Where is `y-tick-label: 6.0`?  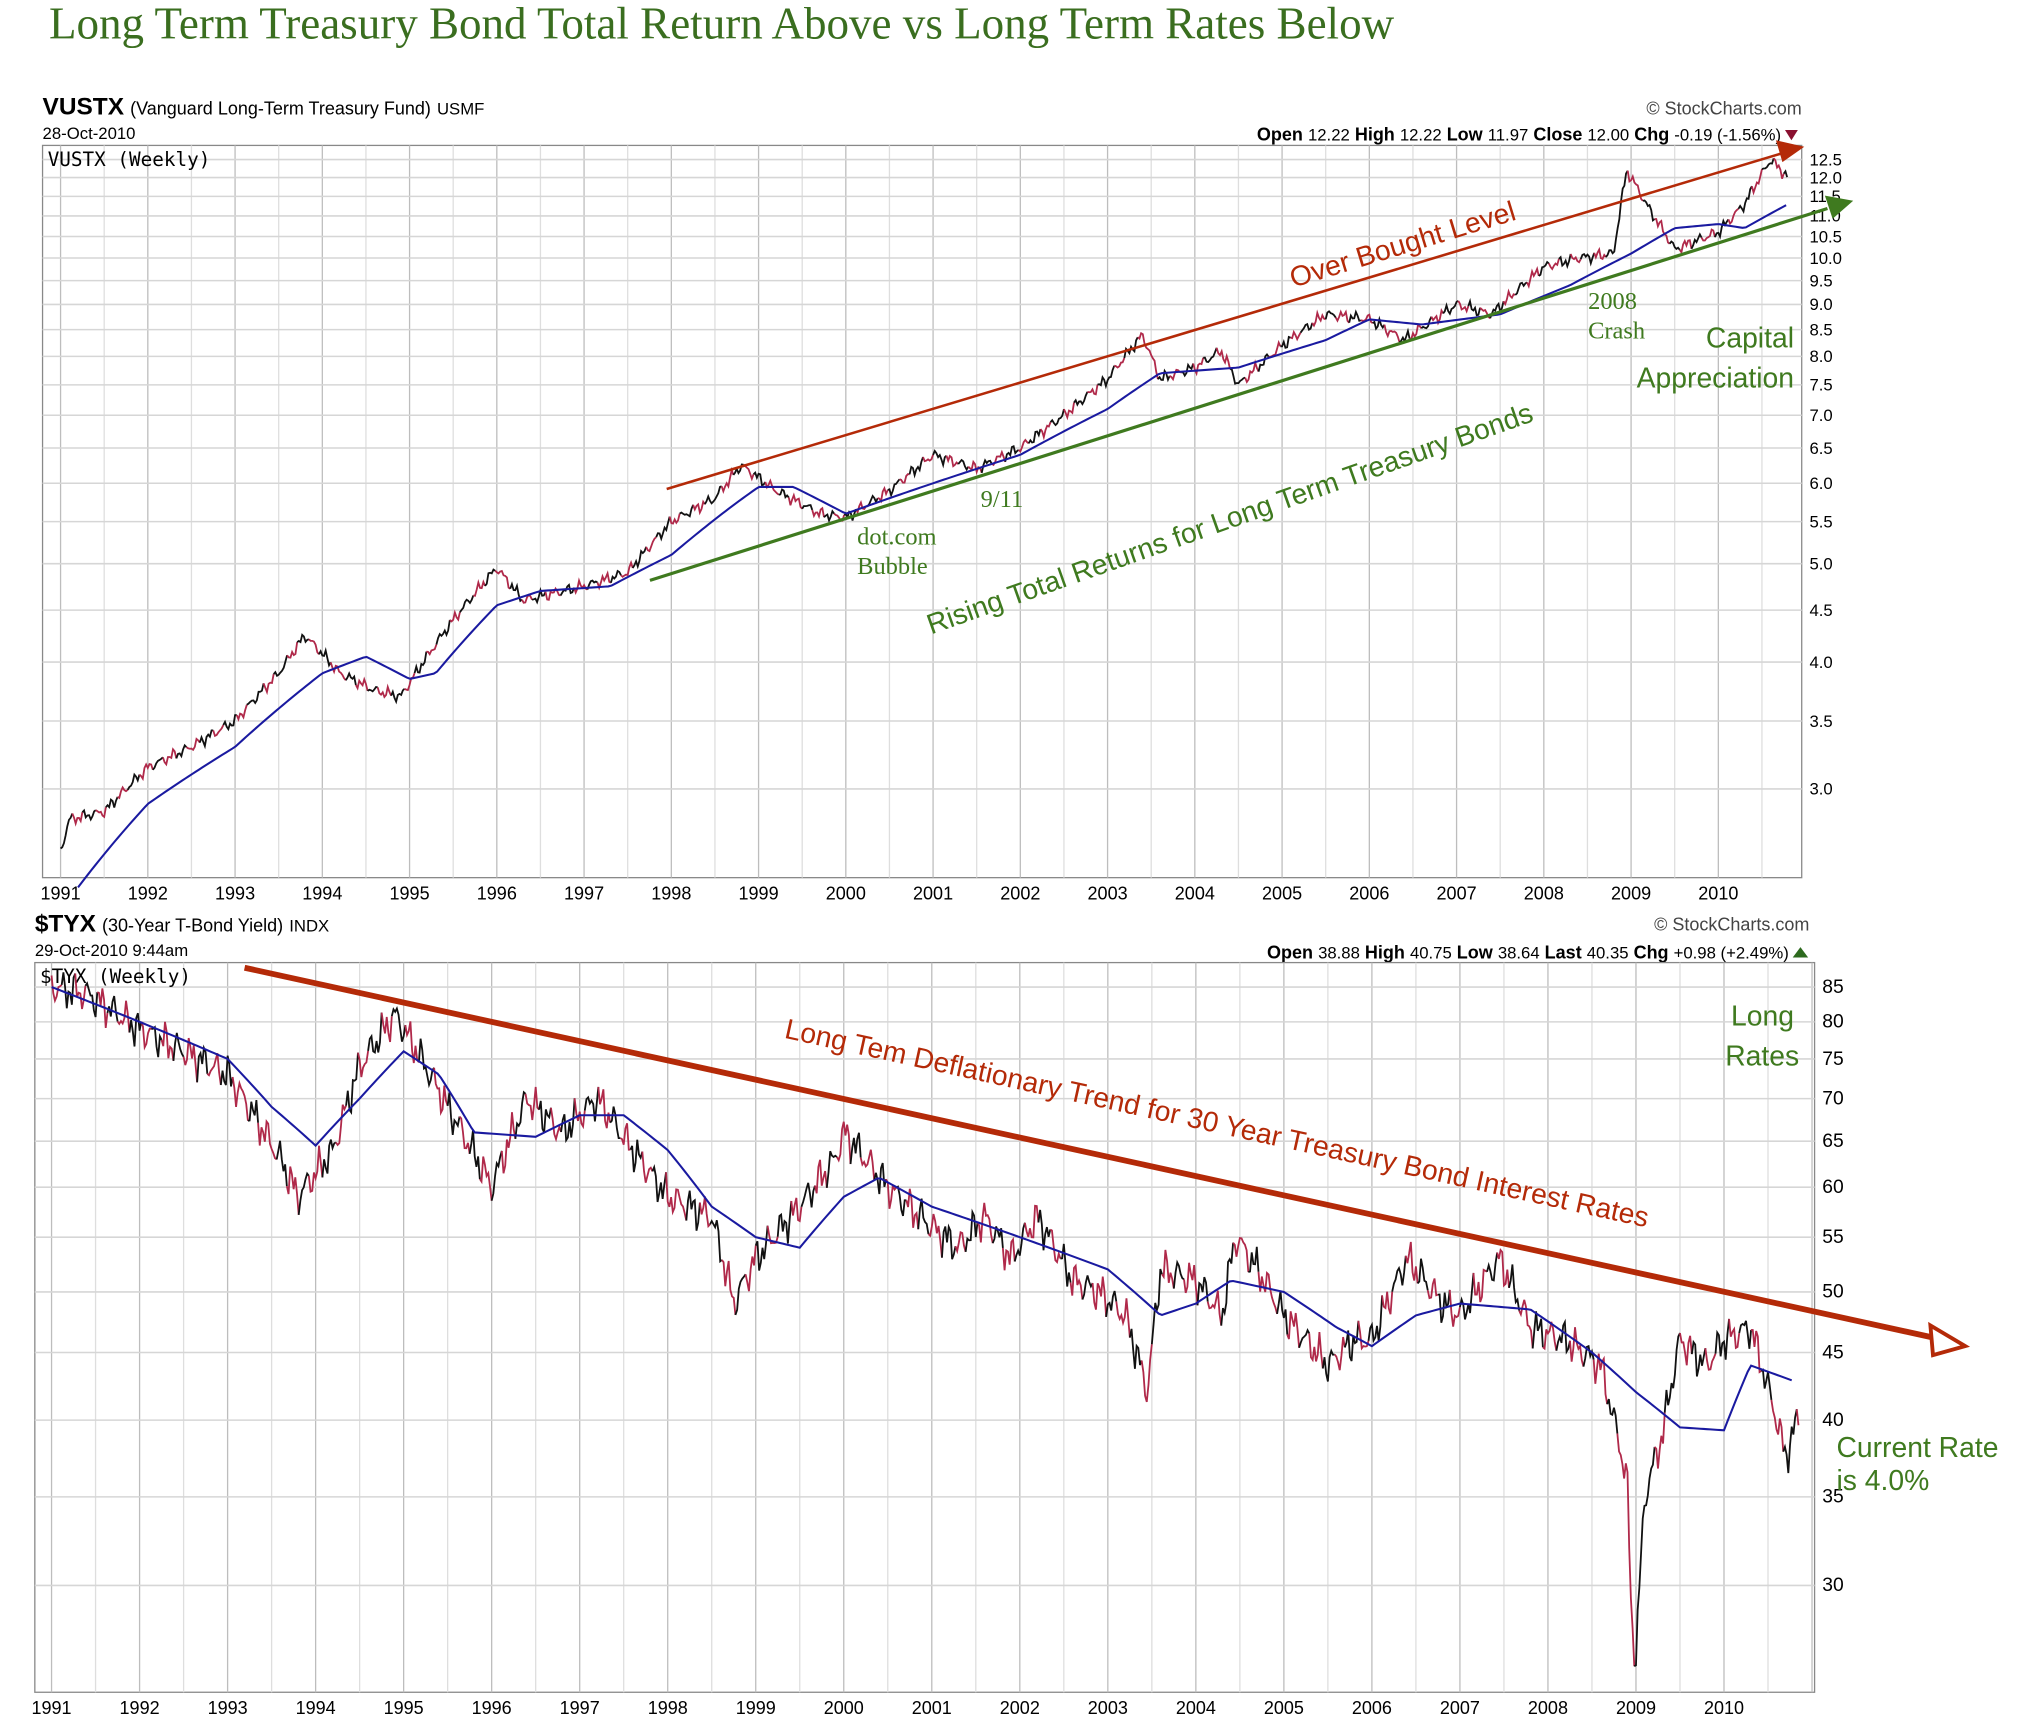 y-tick-label: 6.0 is located at coordinates (1820, 483).